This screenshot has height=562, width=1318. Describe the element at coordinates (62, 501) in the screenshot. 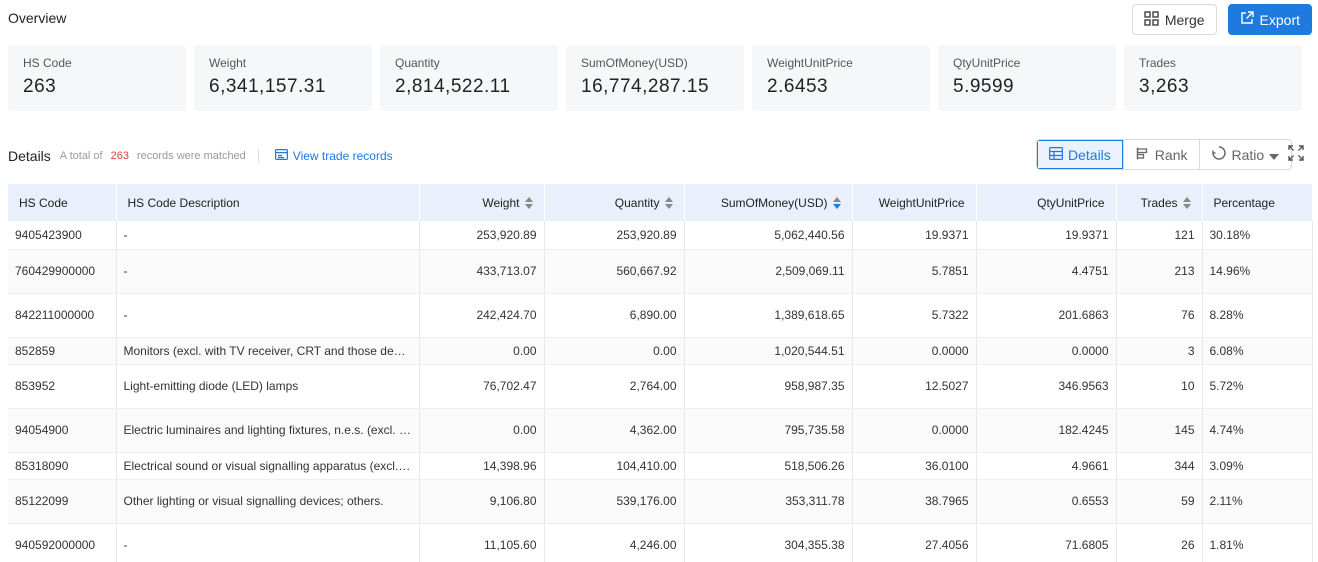

I see `cell-hs-code: 85122099` at that location.